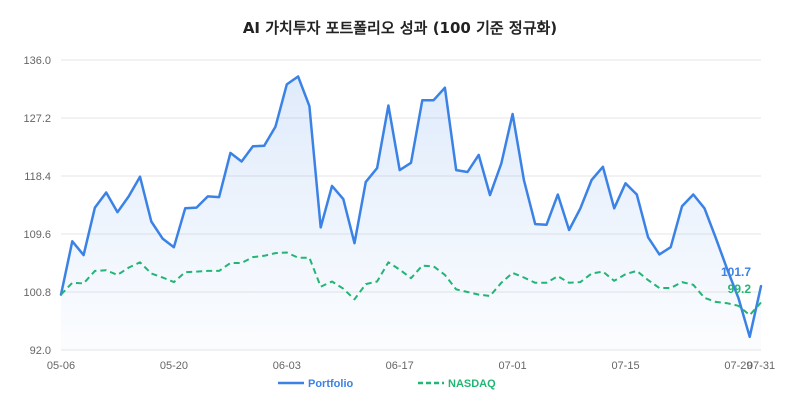 This screenshot has width=800, height=400. I want to click on x-tick-label: 07-01, so click(513, 366).